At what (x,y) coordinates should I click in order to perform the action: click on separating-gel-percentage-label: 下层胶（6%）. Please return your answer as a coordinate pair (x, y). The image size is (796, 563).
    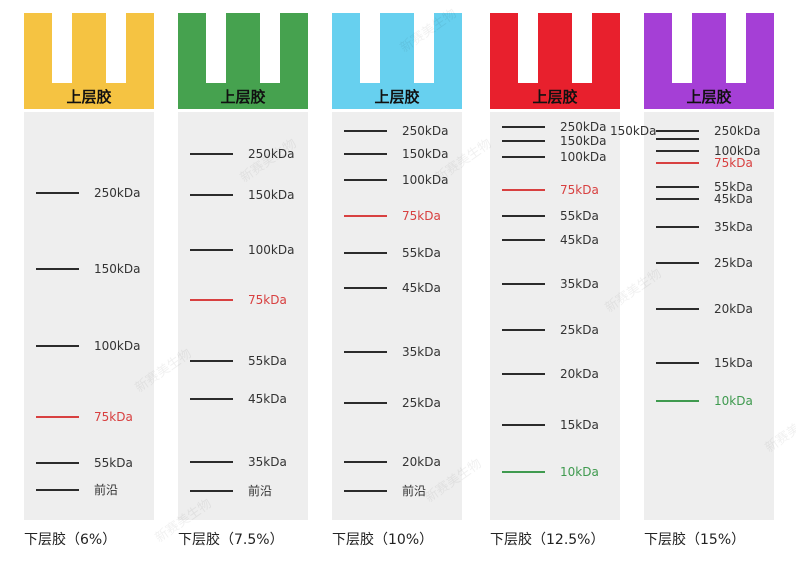
    Looking at the image, I should click on (70, 540).